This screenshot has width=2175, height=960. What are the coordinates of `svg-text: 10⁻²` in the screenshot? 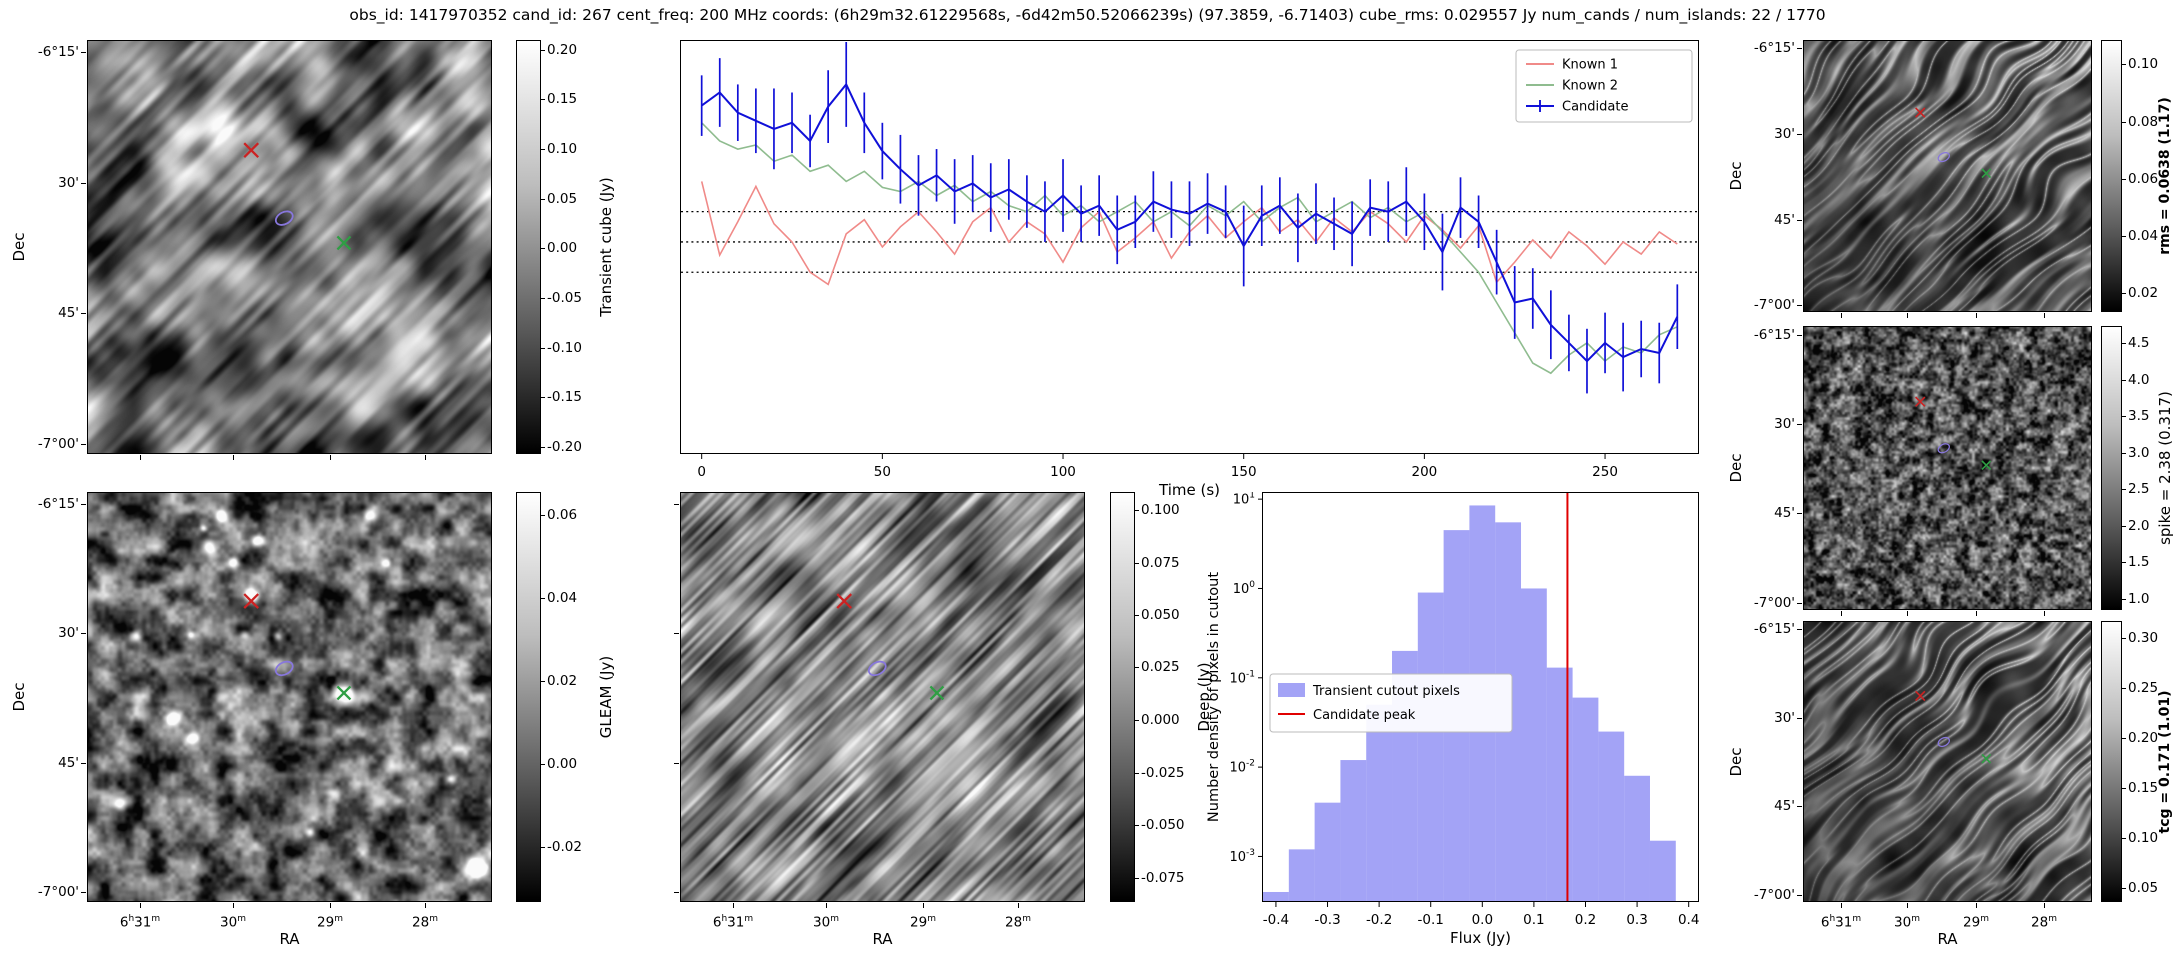 It's located at (1242, 767).